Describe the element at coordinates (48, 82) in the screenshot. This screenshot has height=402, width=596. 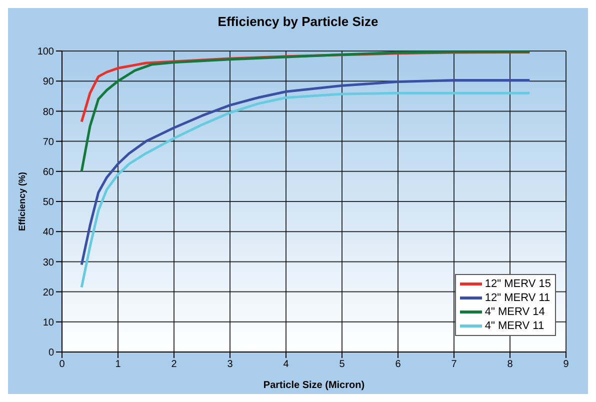
I see `y-tick-label: 90` at that location.